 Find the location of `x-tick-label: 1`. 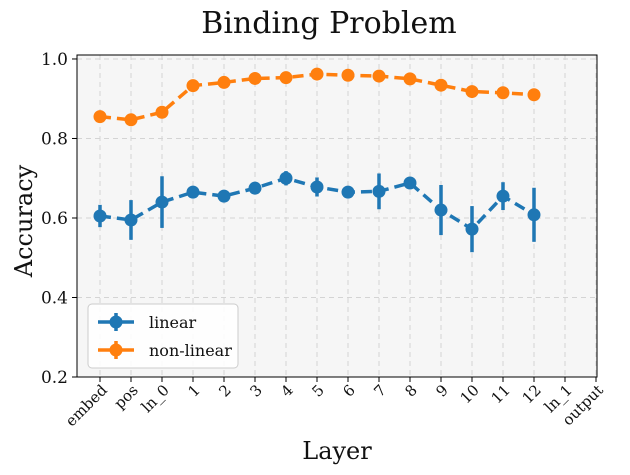

x-tick-label: 1 is located at coordinates (193, 390).